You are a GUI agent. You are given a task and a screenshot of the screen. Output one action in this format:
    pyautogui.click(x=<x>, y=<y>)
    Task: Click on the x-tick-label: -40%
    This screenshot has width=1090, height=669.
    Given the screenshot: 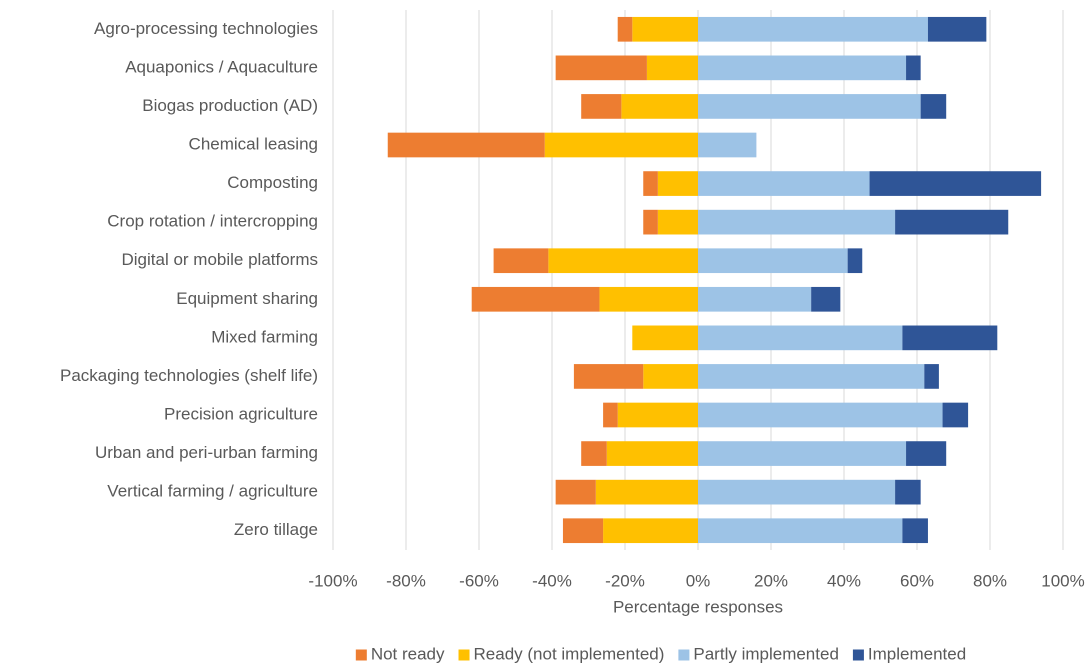 What is the action you would take?
    pyautogui.click(x=552, y=580)
    